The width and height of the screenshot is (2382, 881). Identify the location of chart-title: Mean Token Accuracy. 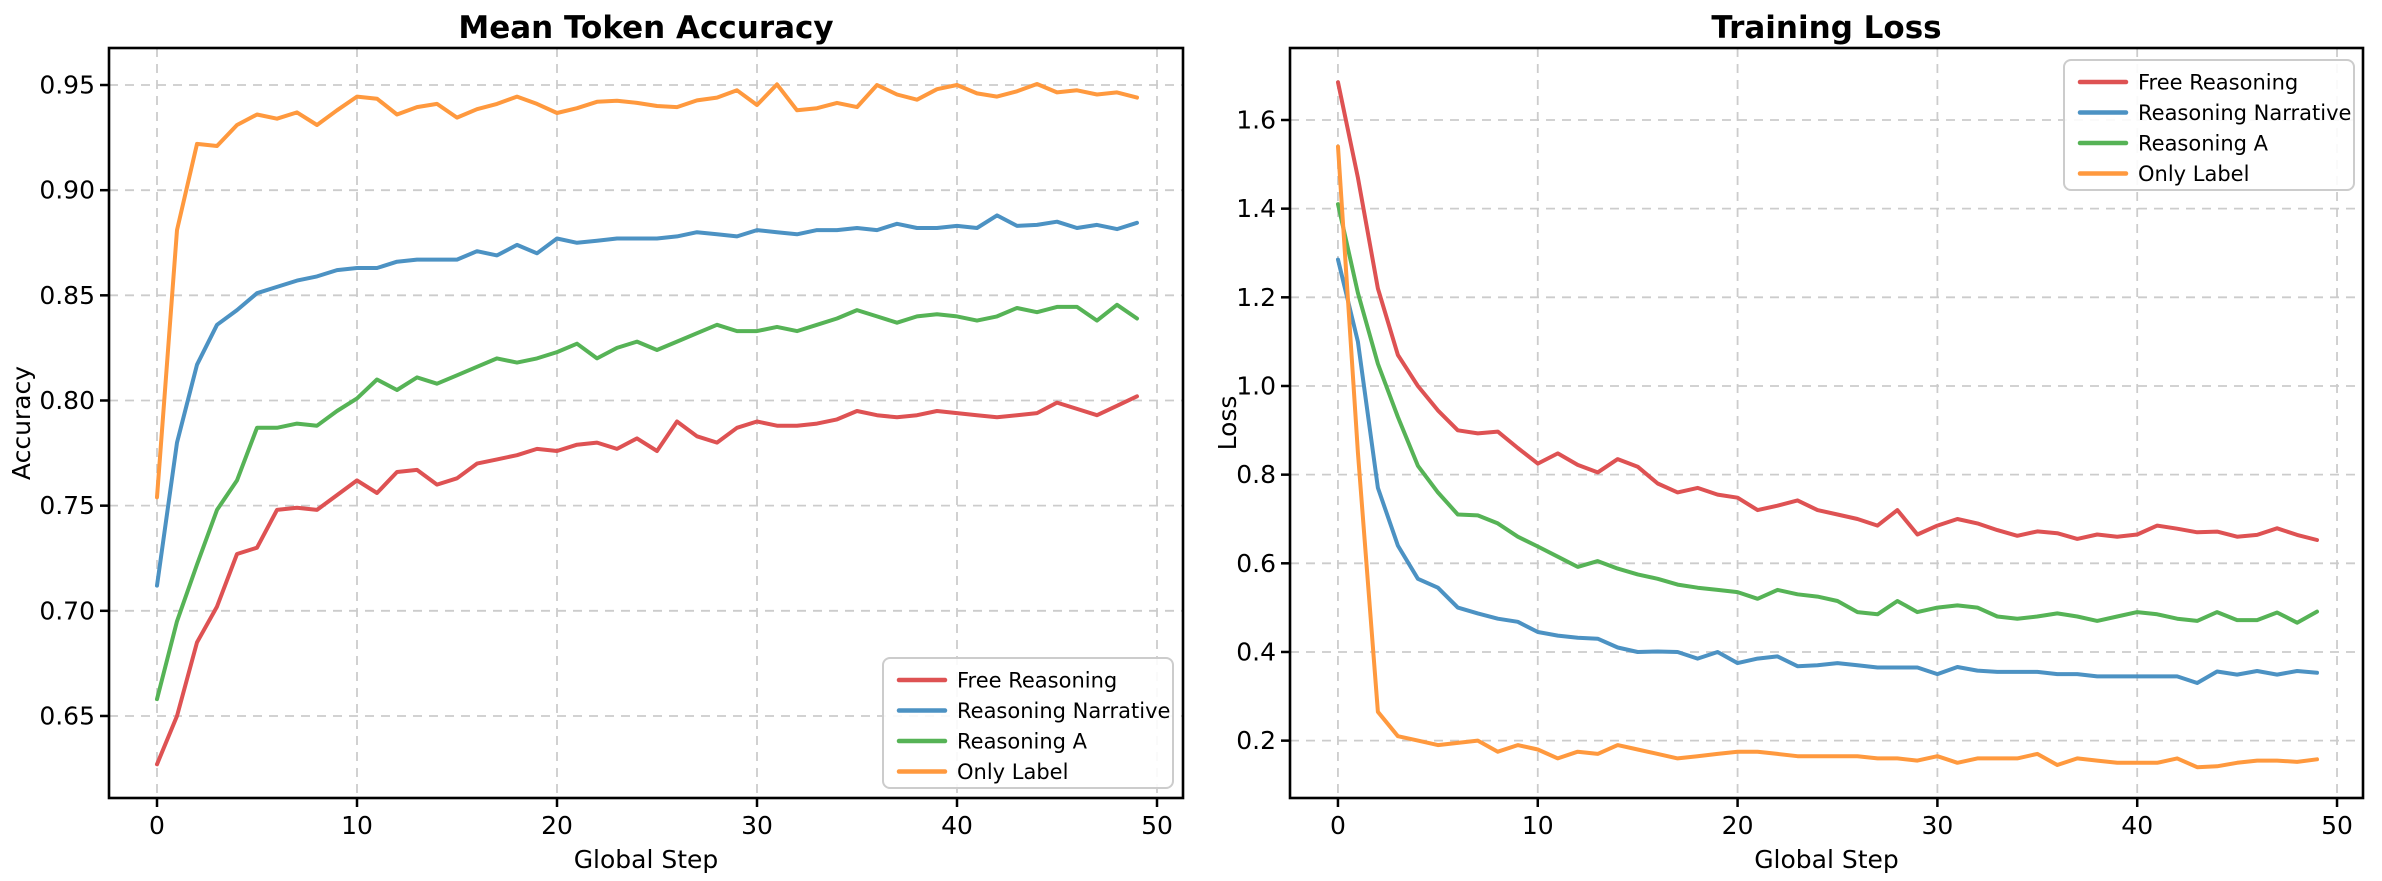
(645, 28).